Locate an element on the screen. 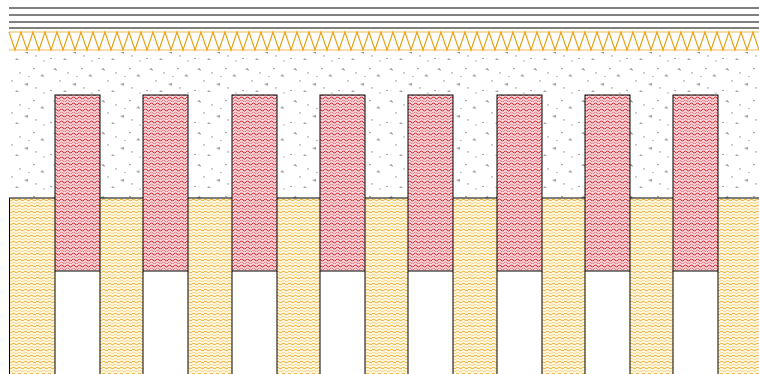 Image resolution: width=759 pixels, height=374 pixels. top-slab is located at coordinates (384, 18).